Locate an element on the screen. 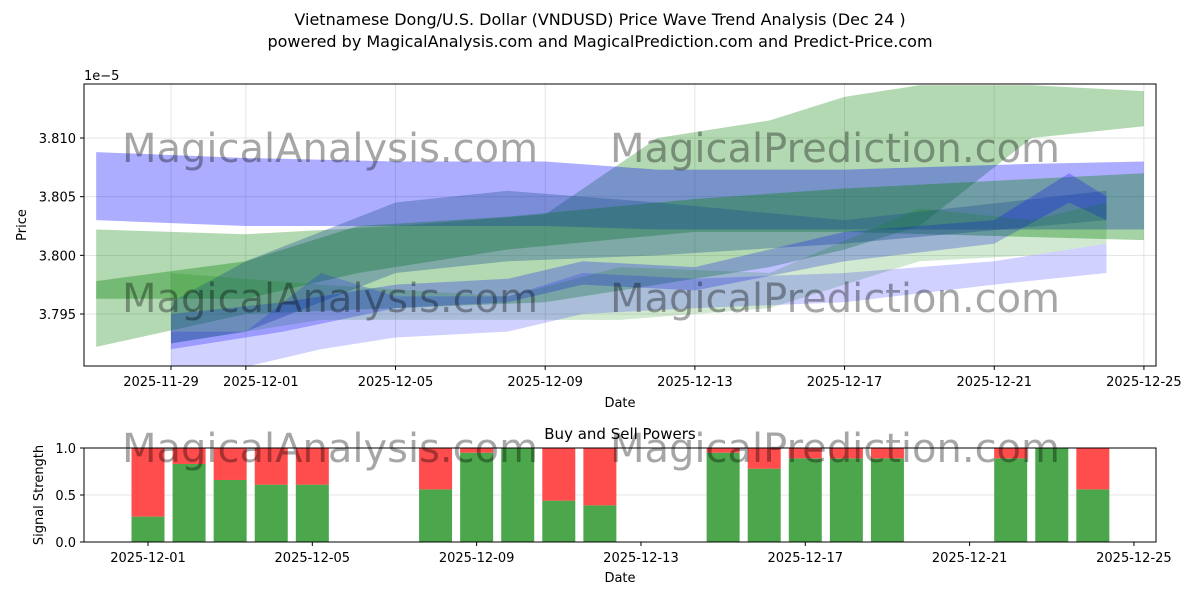 This screenshot has height=600, width=1200. y-scale-label: 1e−5 is located at coordinates (101, 76).